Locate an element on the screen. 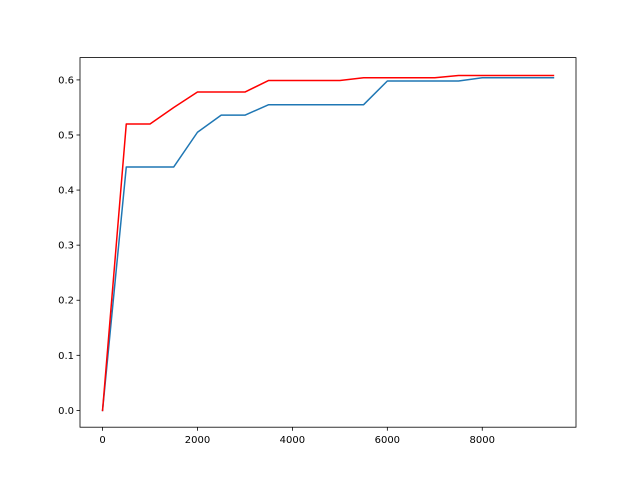 This screenshot has height=485, width=640. y-tick-label: 0.2 is located at coordinates (66, 301).